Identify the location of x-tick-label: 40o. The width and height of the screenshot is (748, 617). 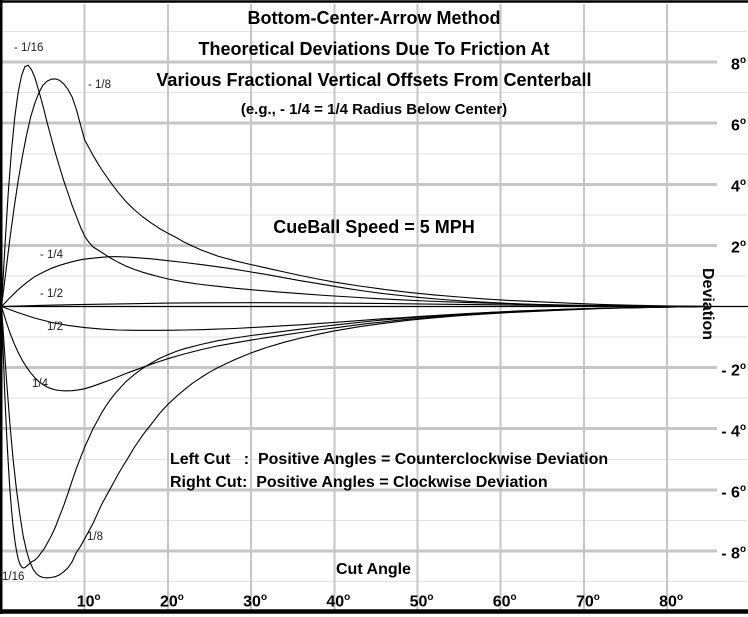
(338, 601).